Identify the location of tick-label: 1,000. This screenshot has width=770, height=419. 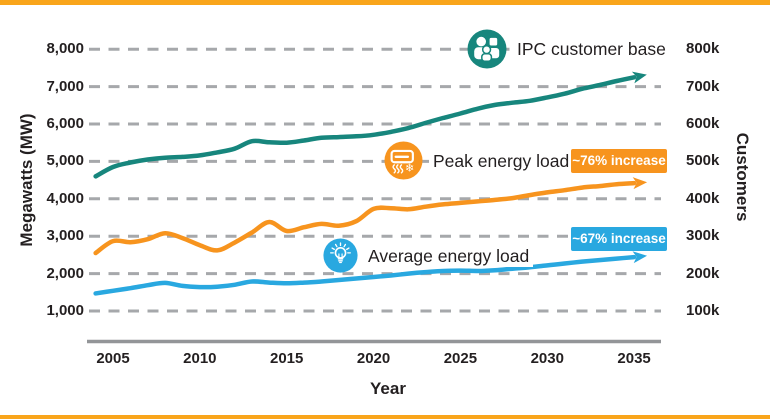
(65, 310).